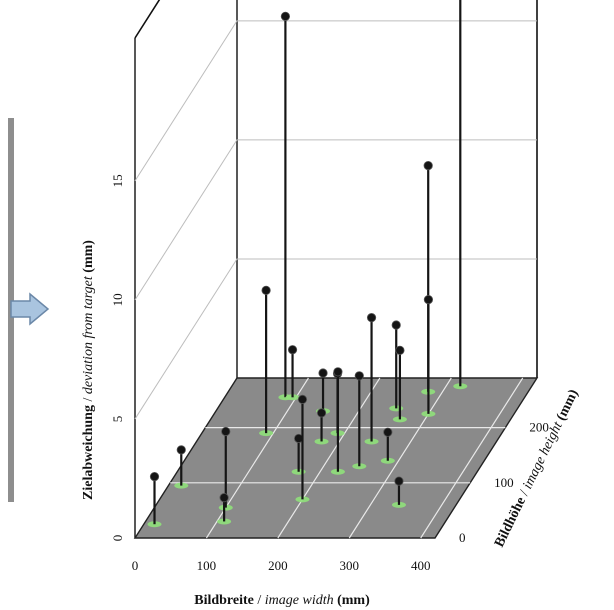 Image resolution: width=614 pixels, height=610 pixels. I want to click on right-arrow-icon, so click(30, 309).